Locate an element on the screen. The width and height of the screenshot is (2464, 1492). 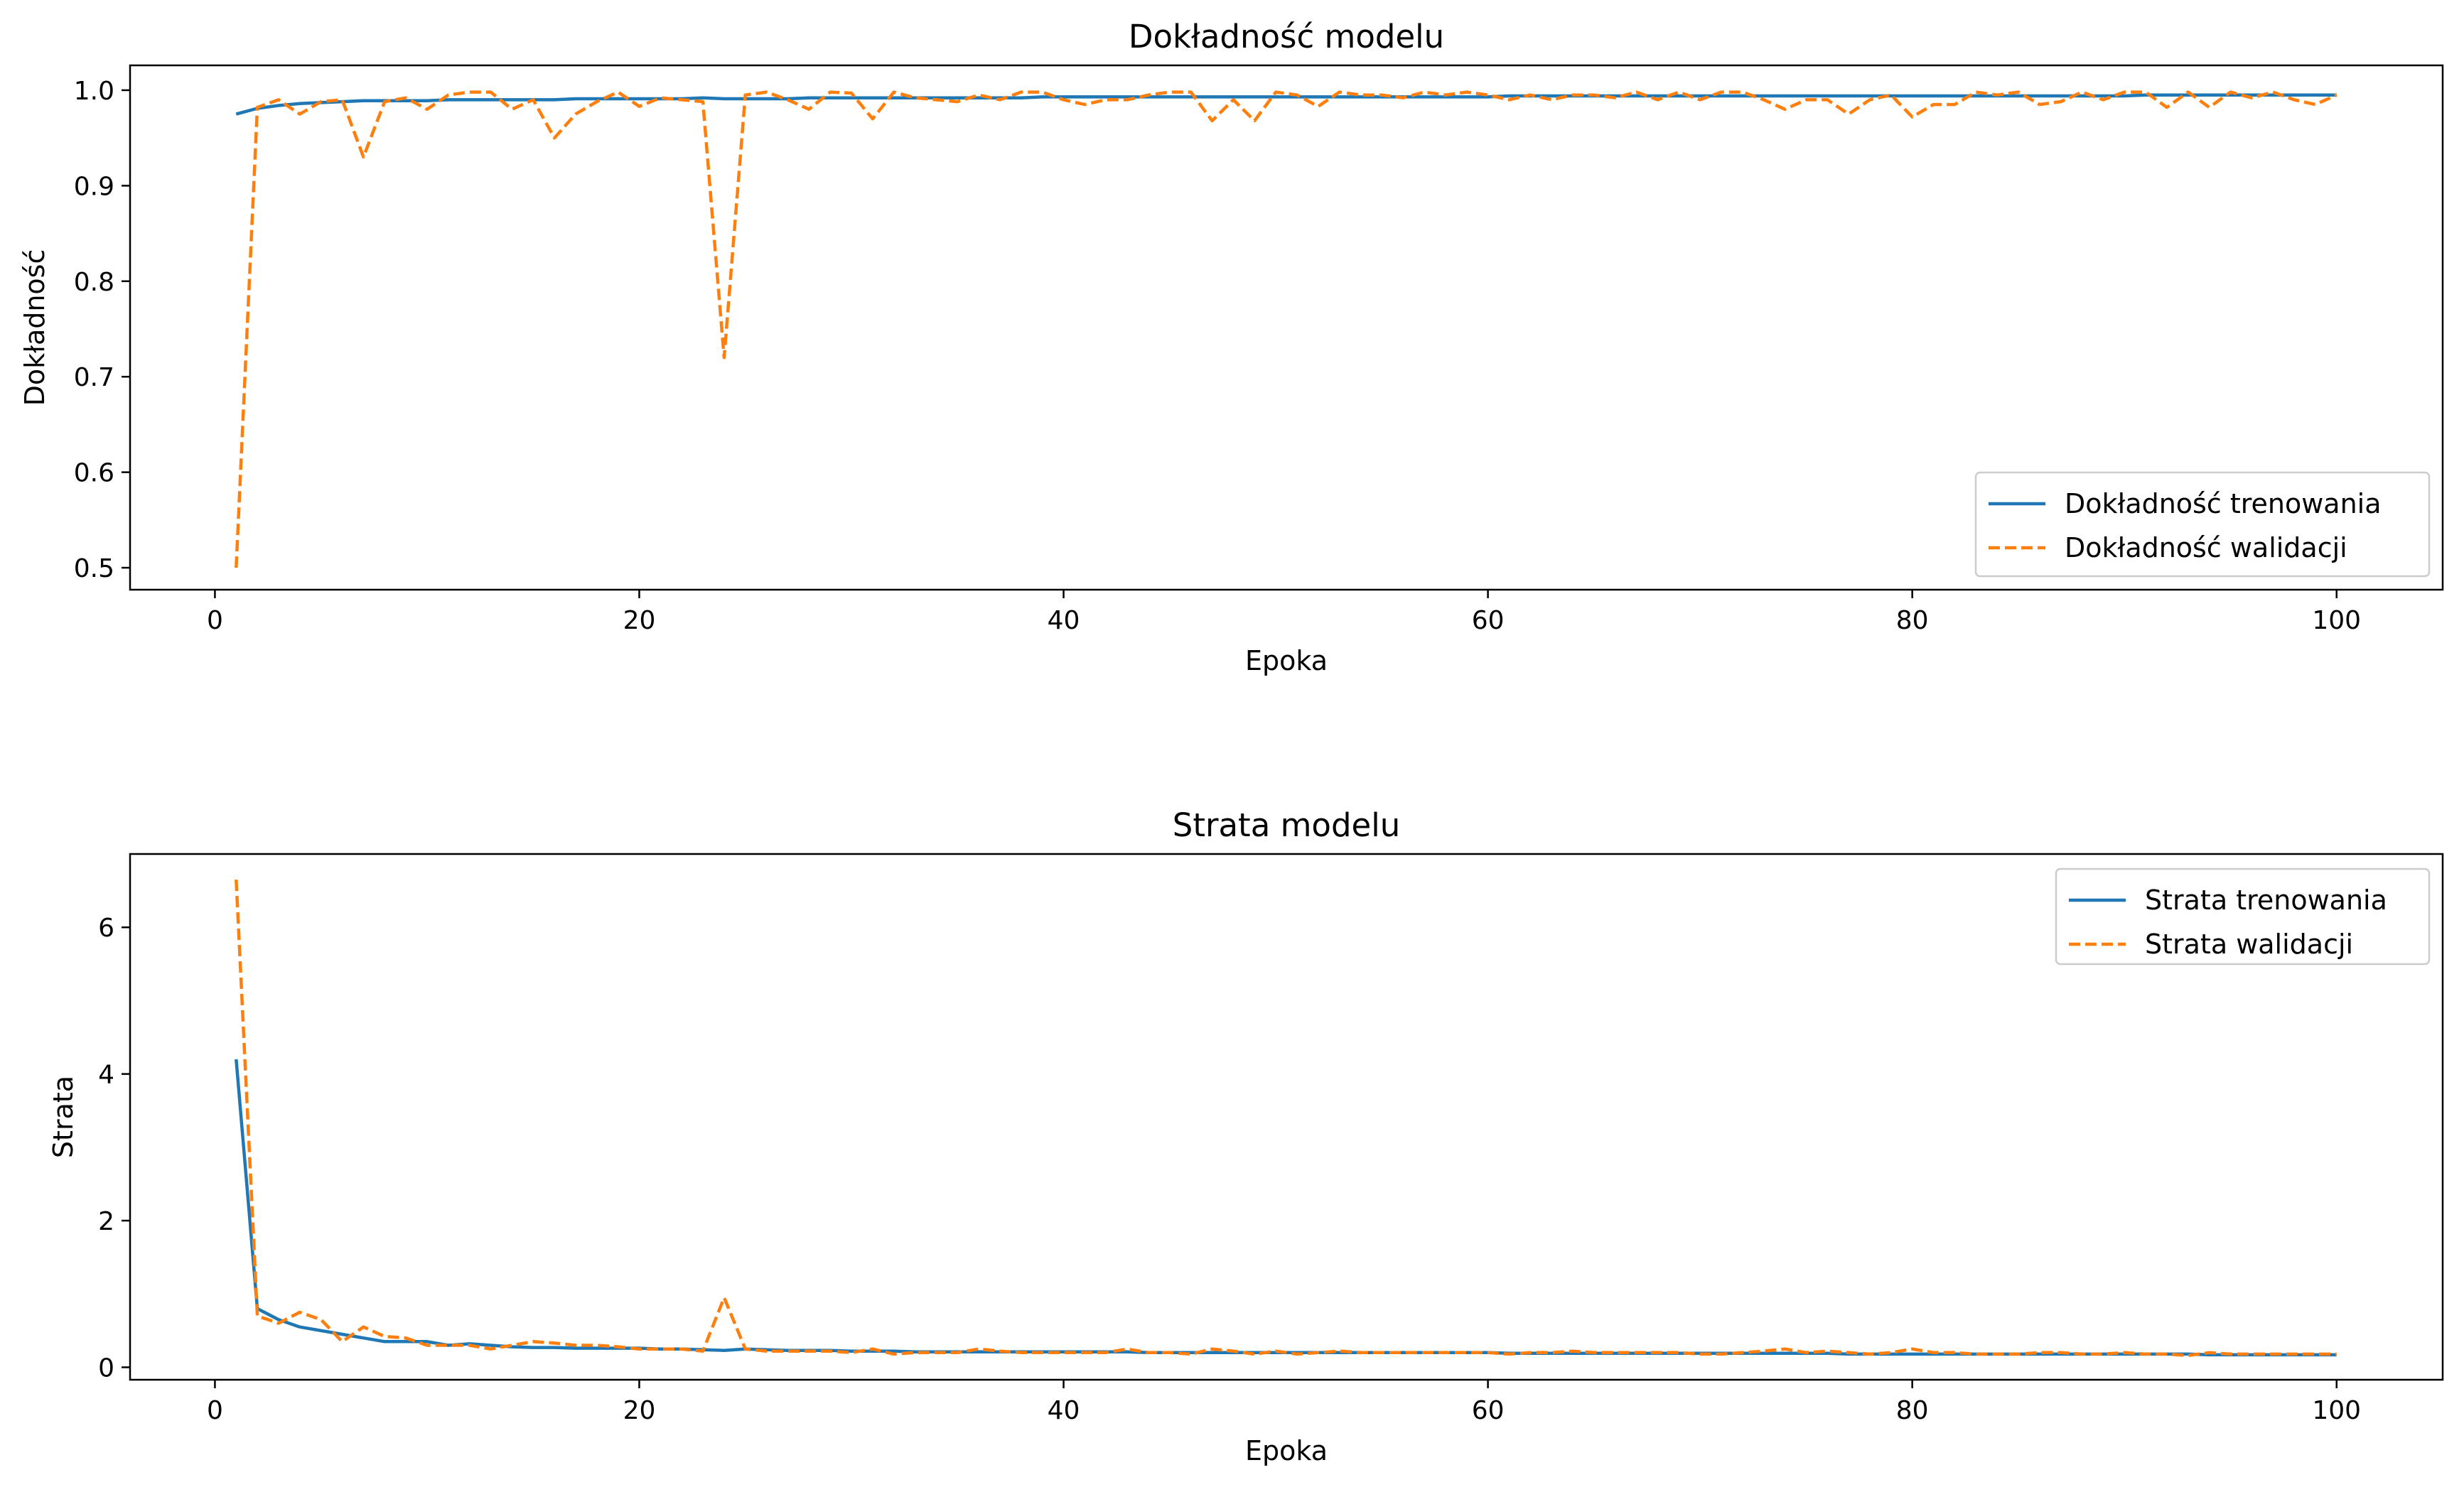
y-tick-label: 0 is located at coordinates (106, 1368).